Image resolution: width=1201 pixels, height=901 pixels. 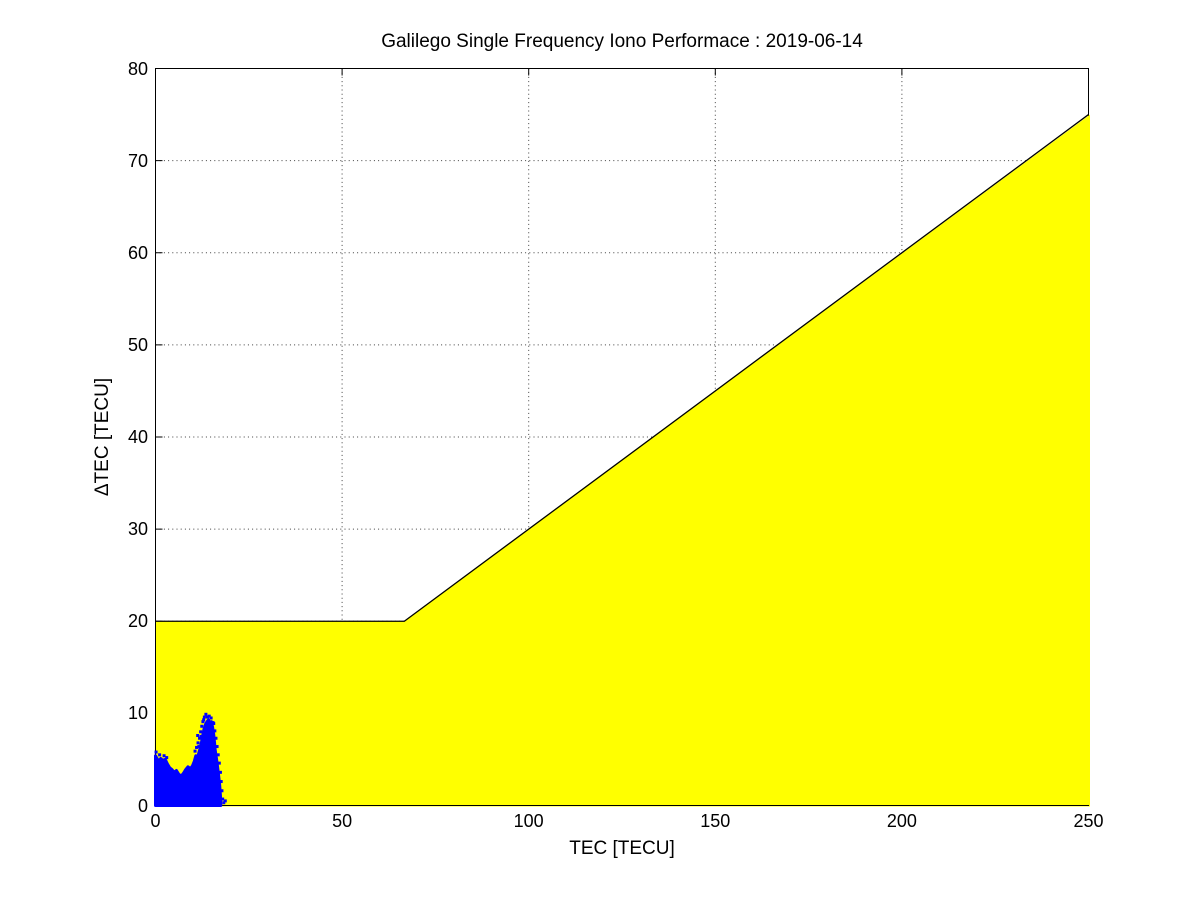 What do you see at coordinates (137, 344) in the screenshot?
I see `y-tick-label: 50` at bounding box center [137, 344].